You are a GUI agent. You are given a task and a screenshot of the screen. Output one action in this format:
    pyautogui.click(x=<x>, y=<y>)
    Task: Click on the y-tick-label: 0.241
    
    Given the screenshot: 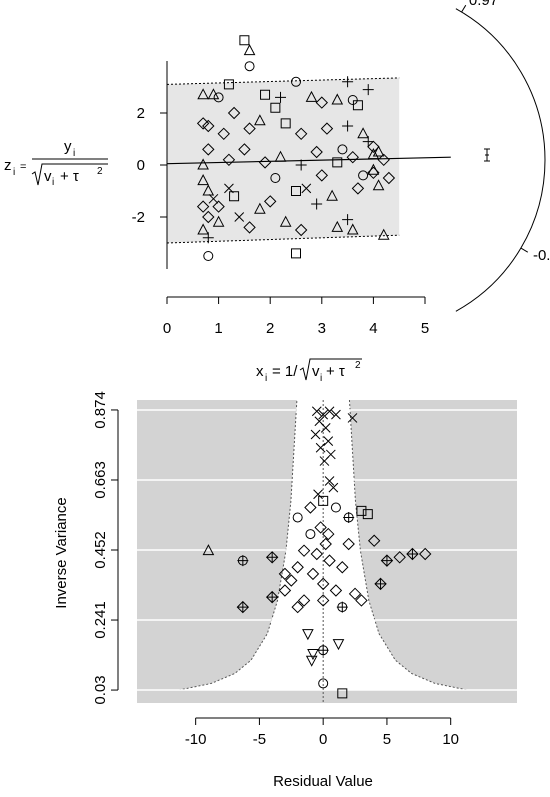 What is the action you would take?
    pyautogui.click(x=100, y=620)
    